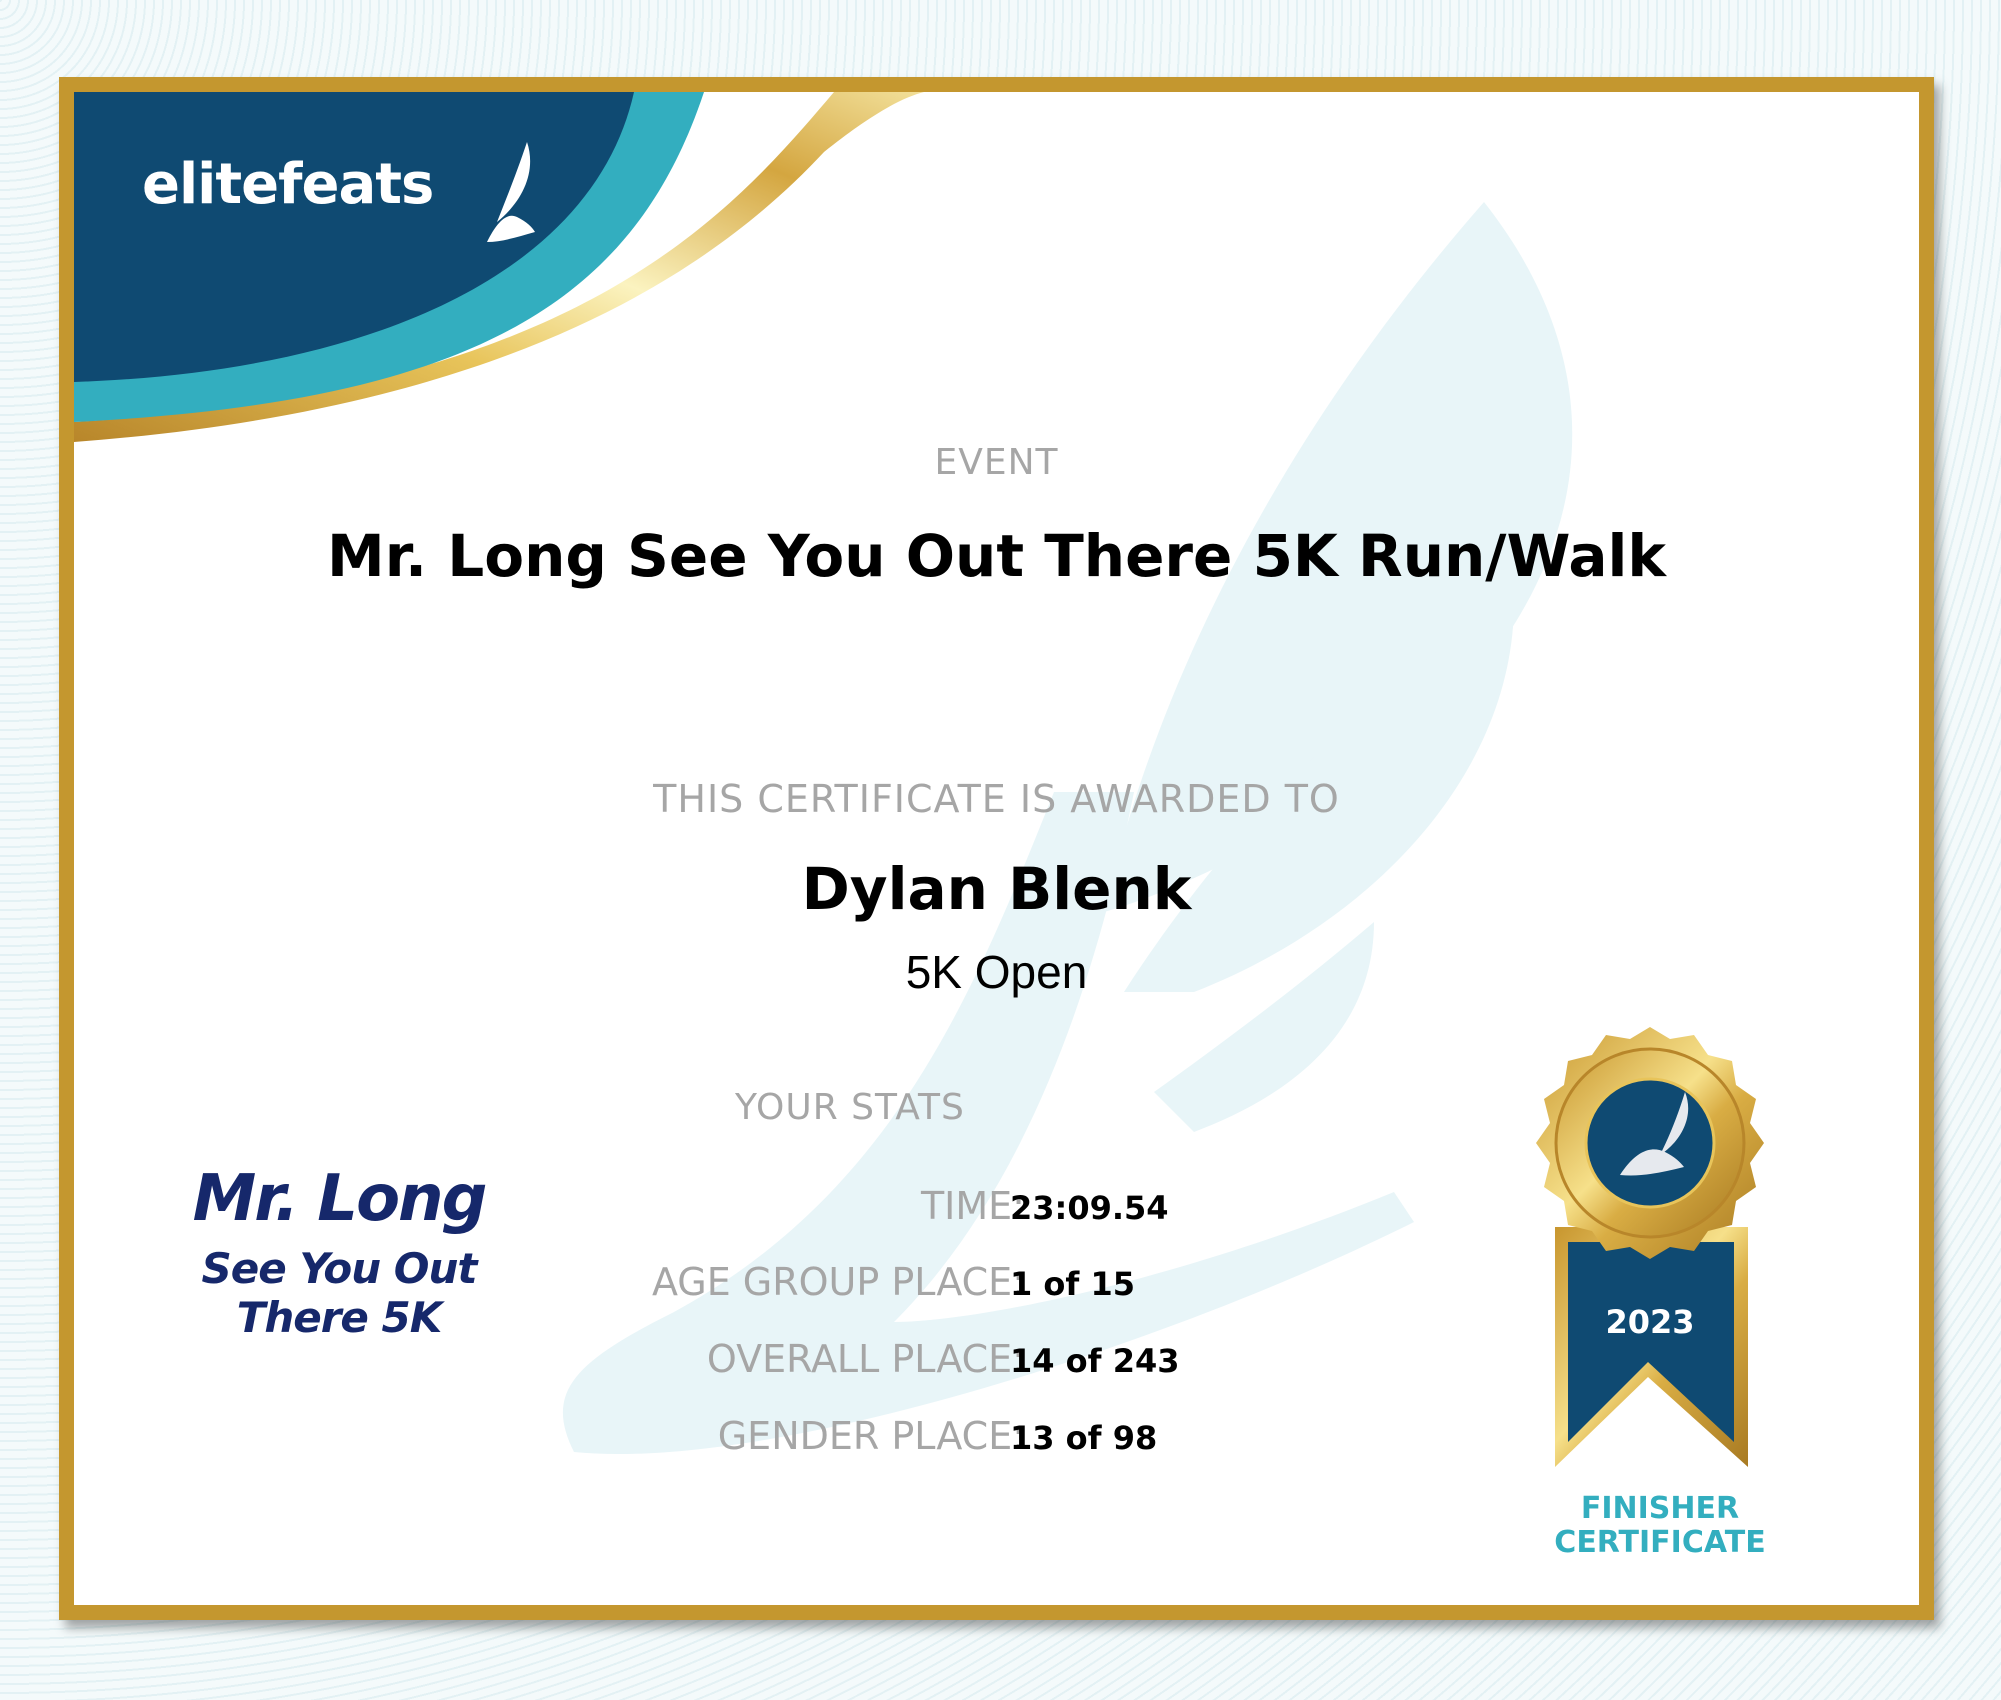 This screenshot has width=2001, height=1700. I want to click on elitefeats-logo: elitefeats, so click(338, 192).